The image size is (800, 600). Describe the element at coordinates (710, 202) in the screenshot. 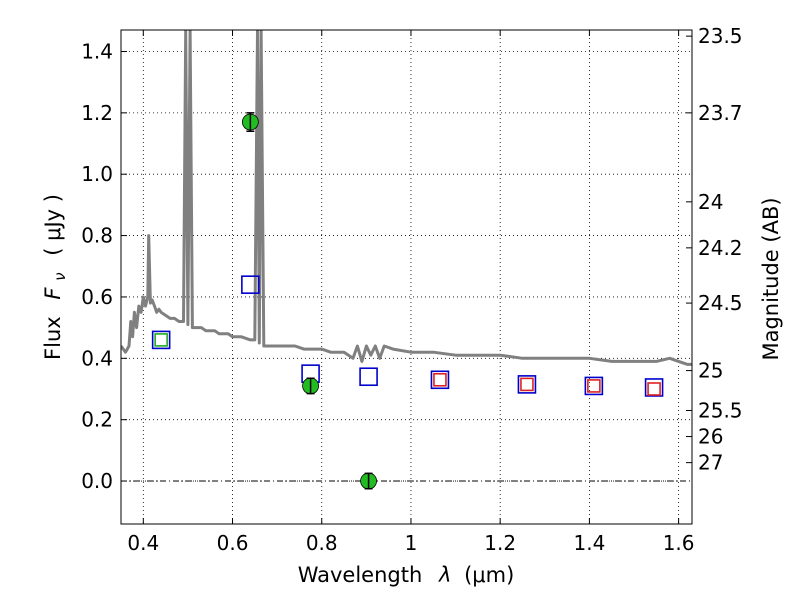

I see `y2-tick-label: 24` at that location.